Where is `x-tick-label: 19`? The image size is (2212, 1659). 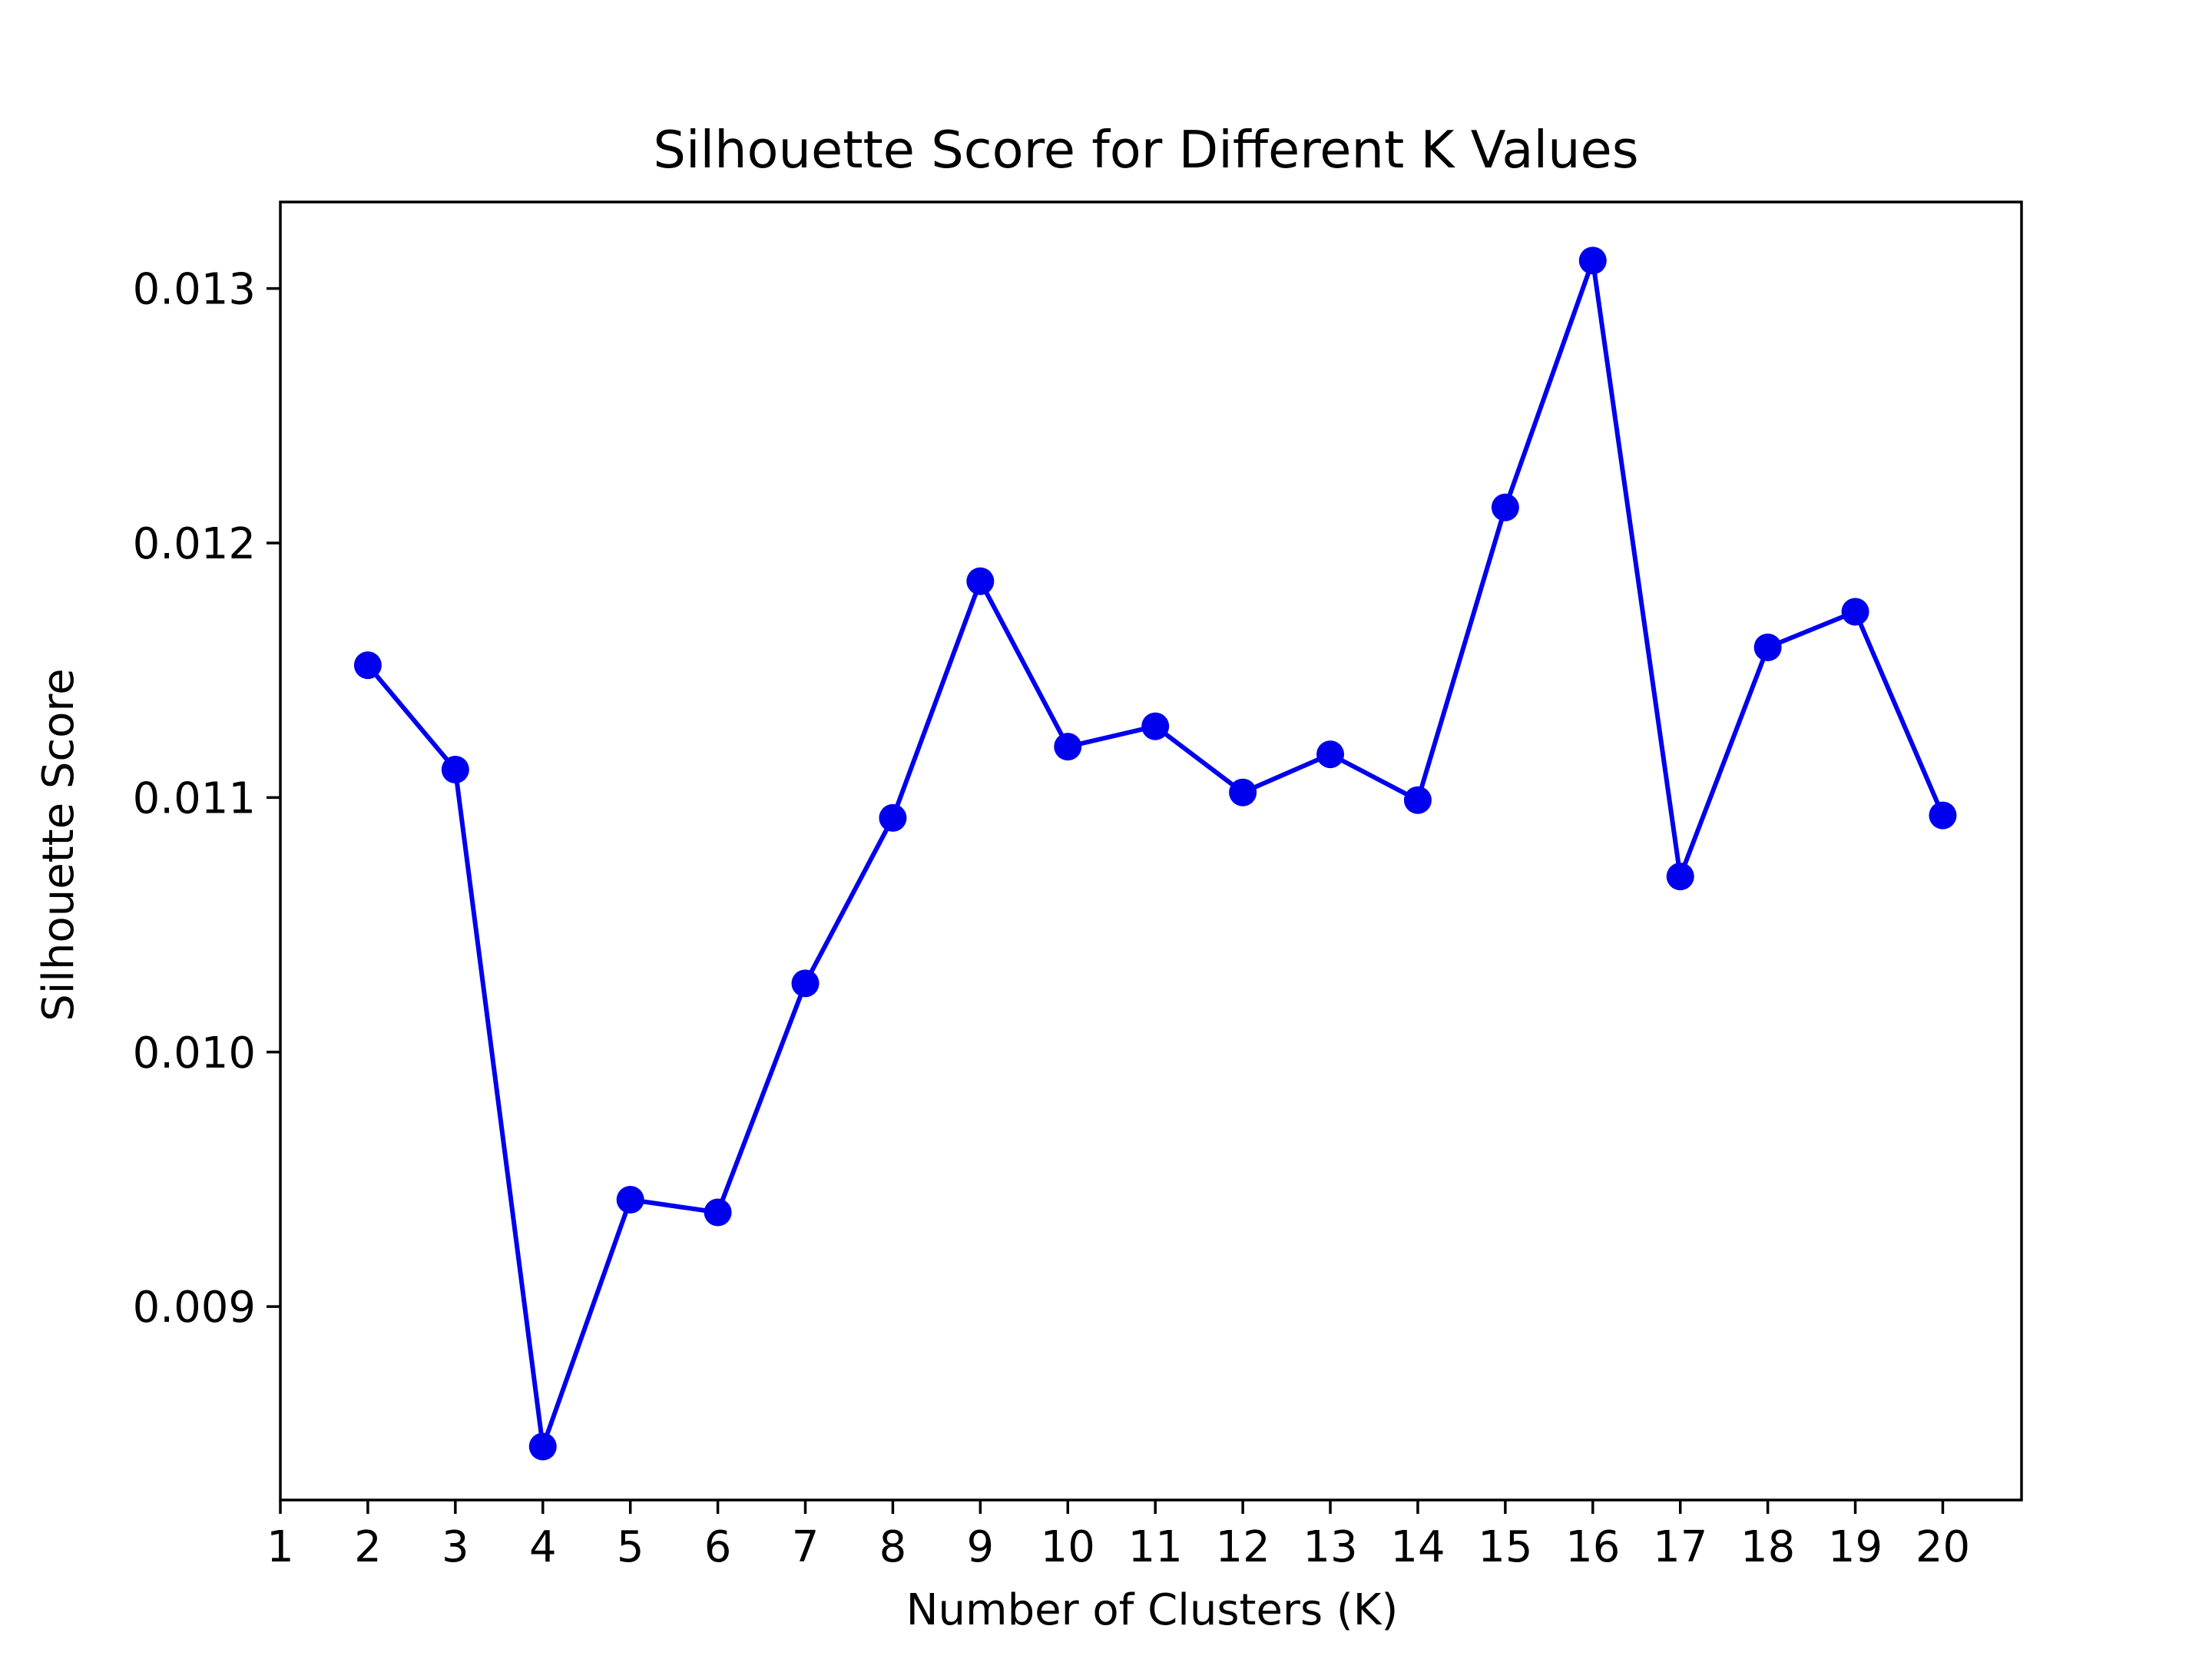 x-tick-label: 19 is located at coordinates (1855, 1547).